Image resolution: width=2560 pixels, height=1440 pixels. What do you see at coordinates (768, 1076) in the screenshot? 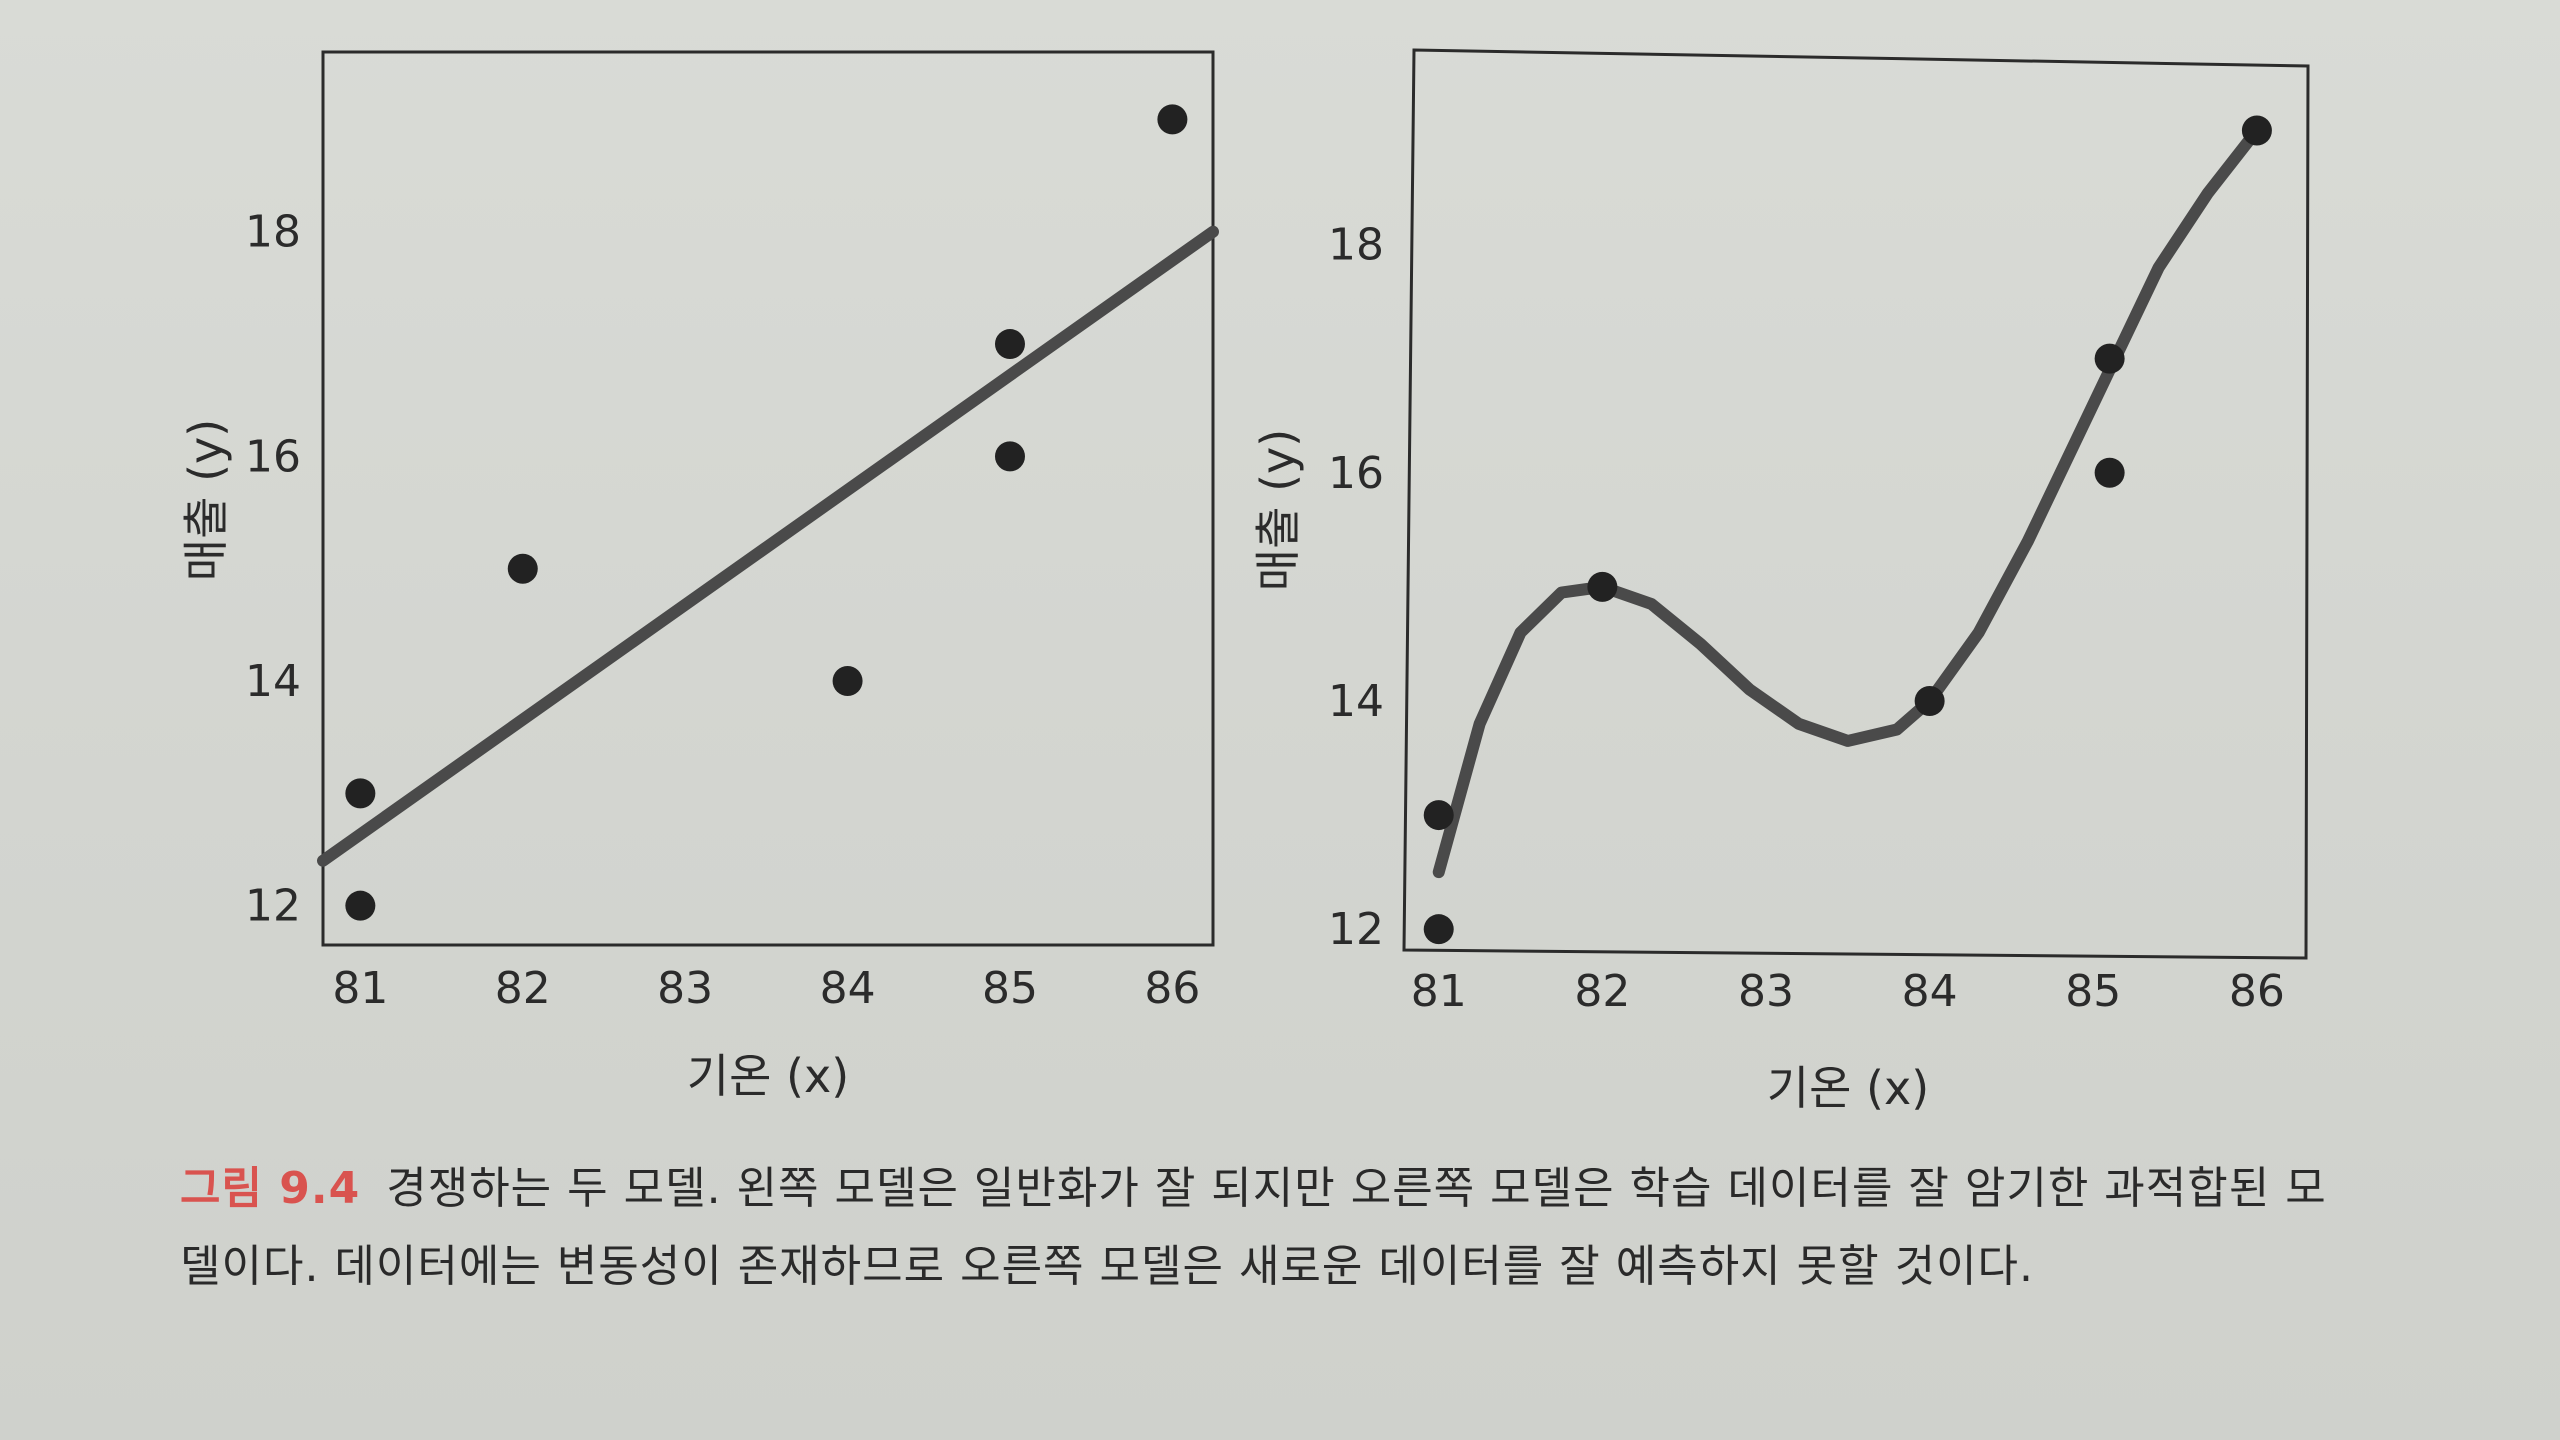
I see `left-x-axis-label: 기온 (x)` at bounding box center [768, 1076].